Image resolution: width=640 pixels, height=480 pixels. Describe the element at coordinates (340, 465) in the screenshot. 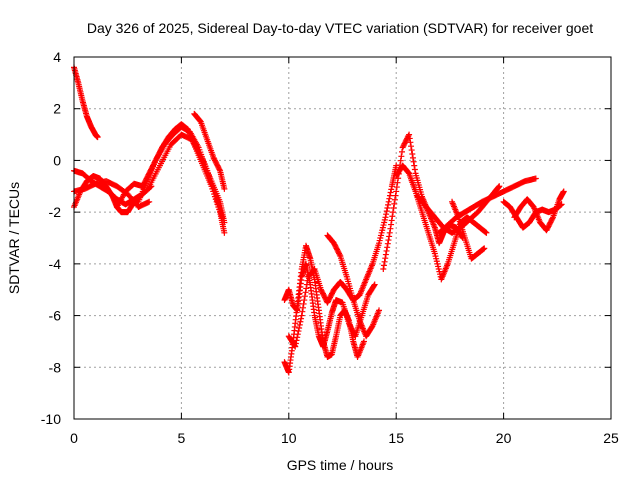

I see `x-axis-label: GPS time / hours` at that location.